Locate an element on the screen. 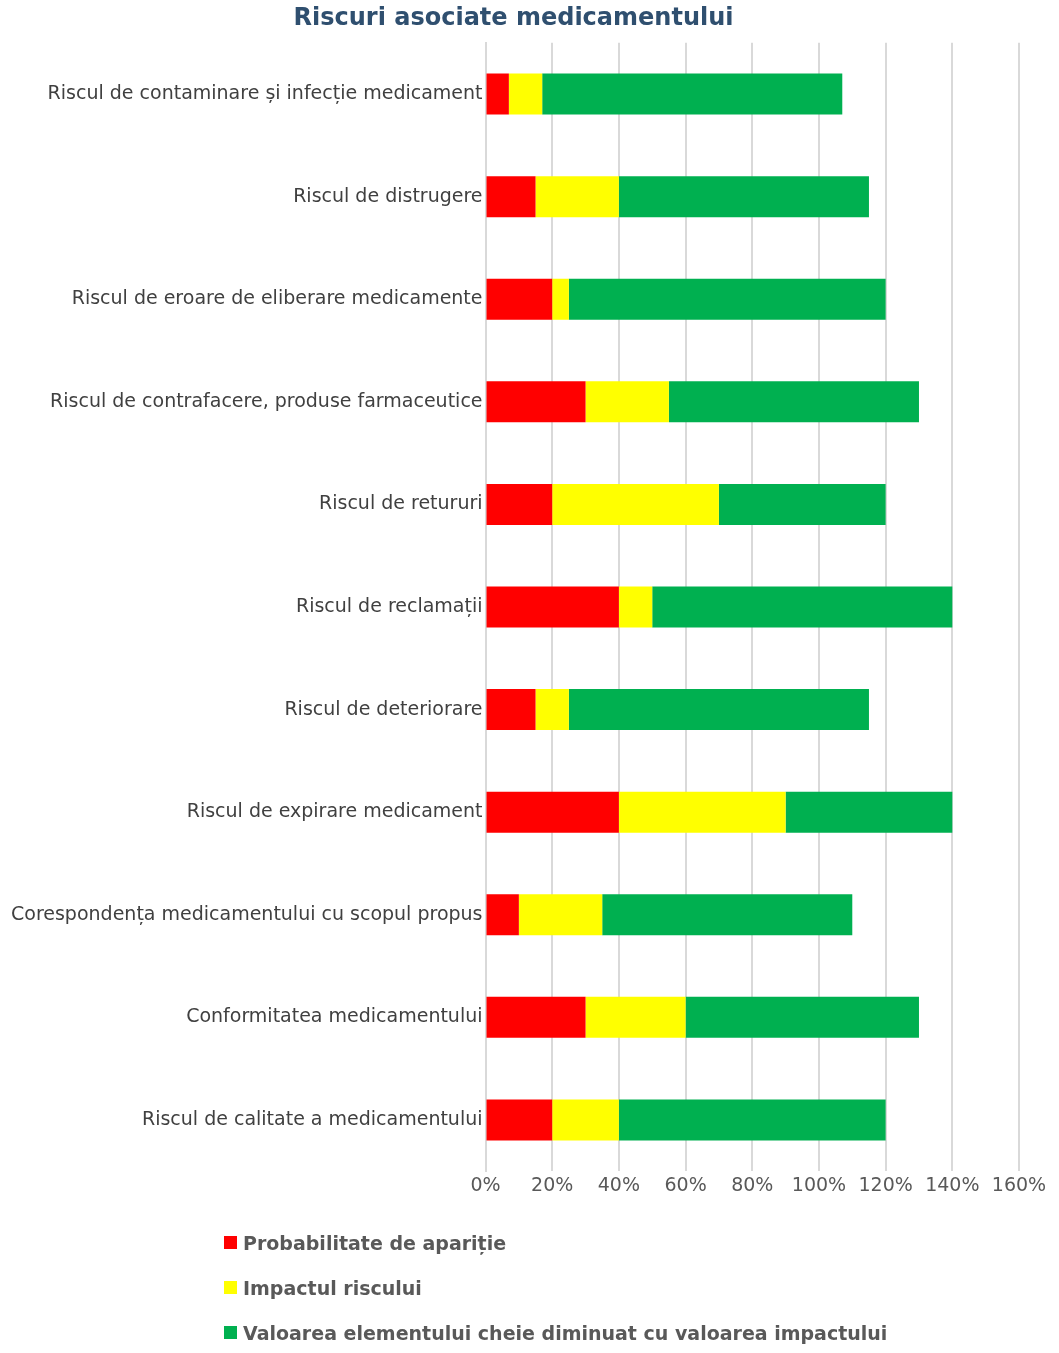  y-tick-label: Riscul de reclamații is located at coordinates (389, 605).